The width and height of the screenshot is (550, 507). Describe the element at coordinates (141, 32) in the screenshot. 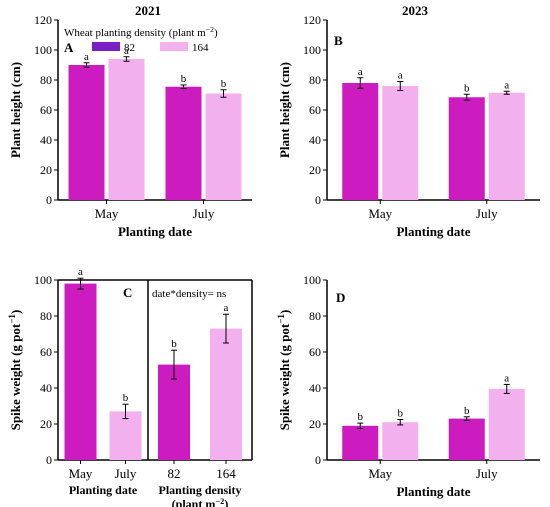

I see `legend-title: Wheat planting density (plant m−2)` at that location.